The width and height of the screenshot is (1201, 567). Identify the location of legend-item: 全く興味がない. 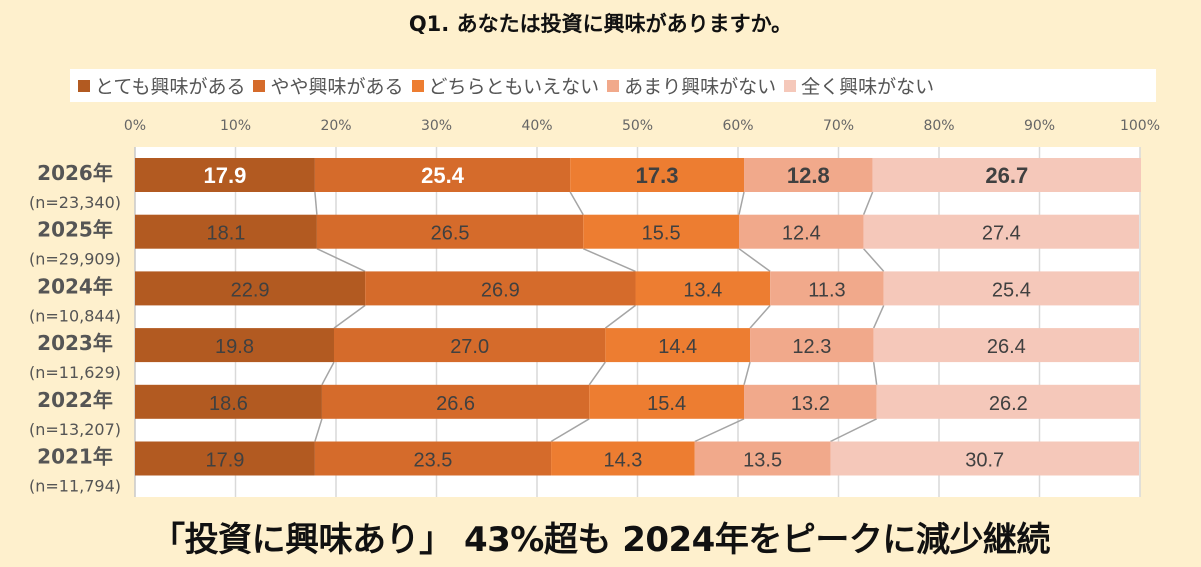
(859, 85).